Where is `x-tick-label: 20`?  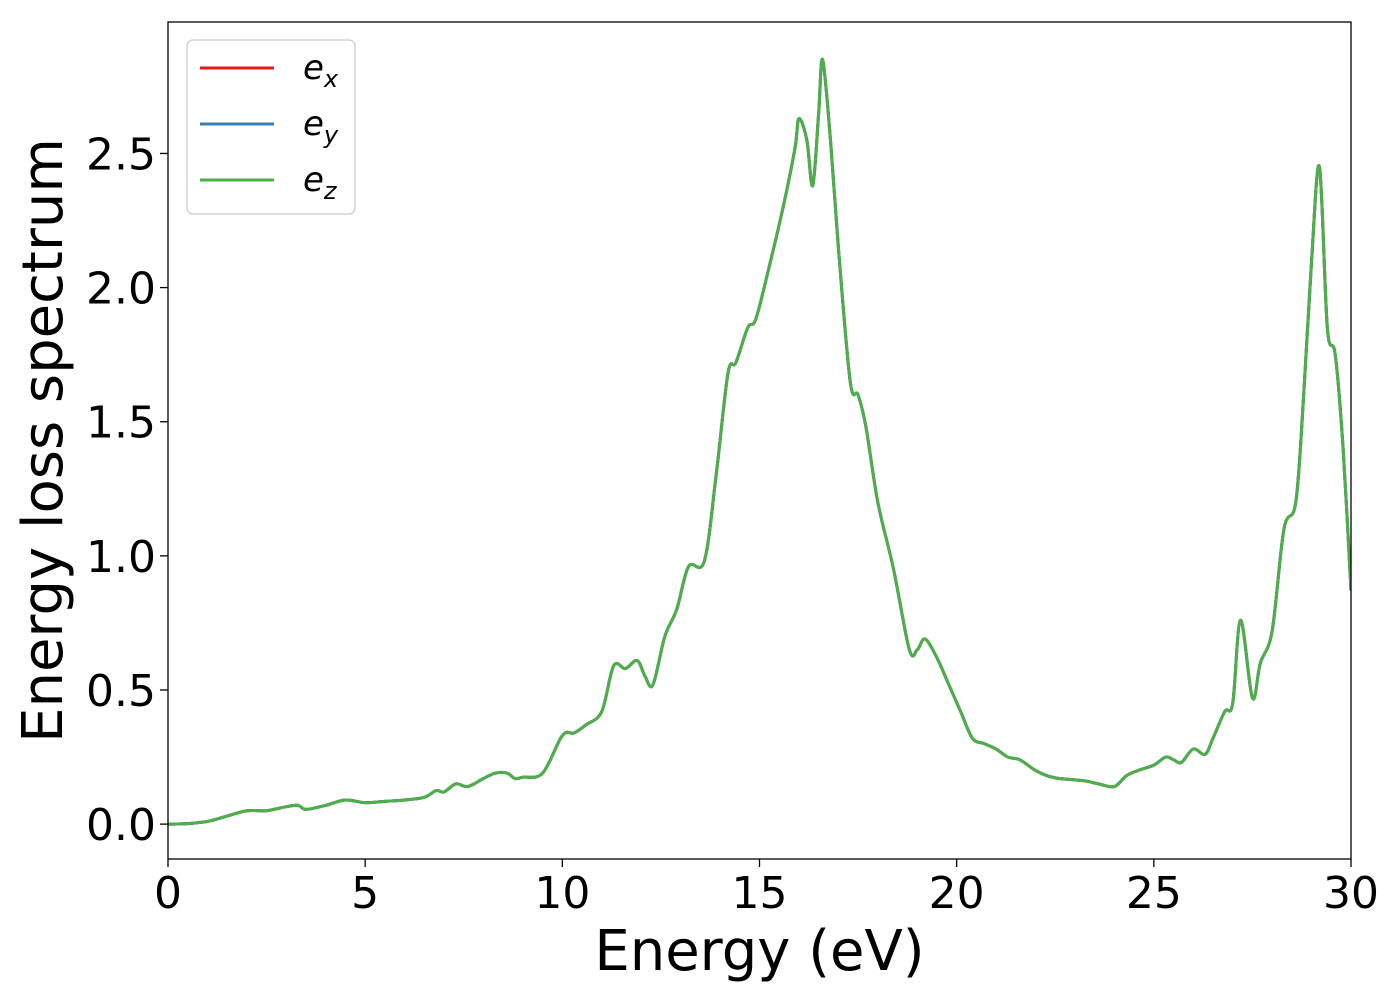 x-tick-label: 20 is located at coordinates (957, 893).